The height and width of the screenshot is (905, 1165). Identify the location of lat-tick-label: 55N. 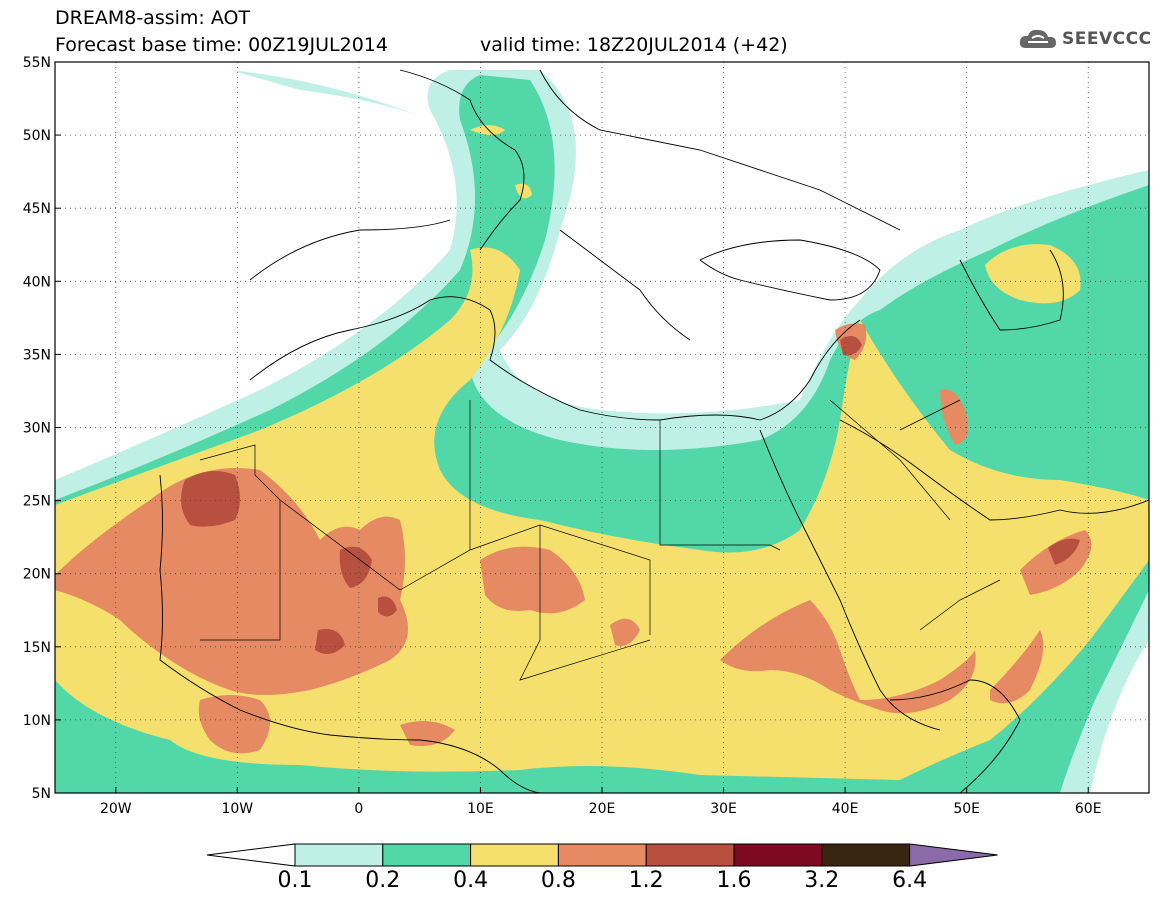
(37, 63).